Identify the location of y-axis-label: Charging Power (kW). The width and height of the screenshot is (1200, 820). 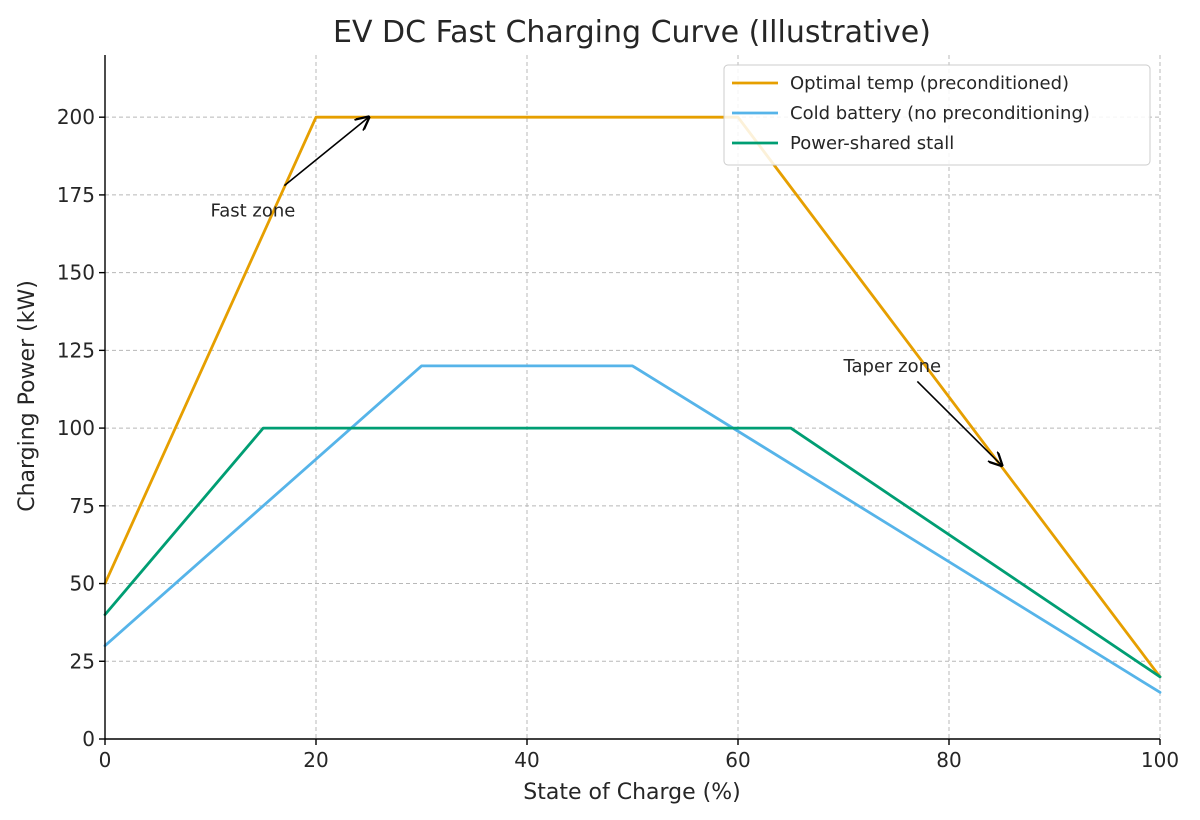
(27, 396).